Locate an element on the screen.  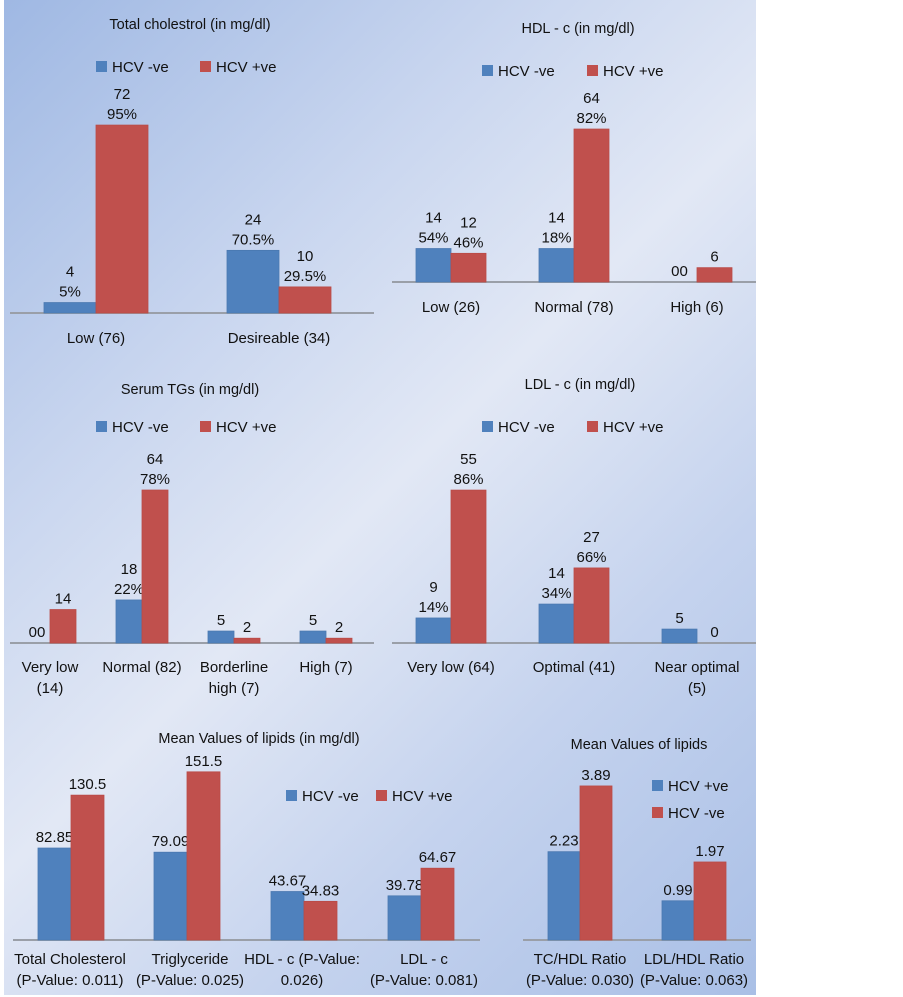
data-label: 0 is located at coordinates (714, 632).